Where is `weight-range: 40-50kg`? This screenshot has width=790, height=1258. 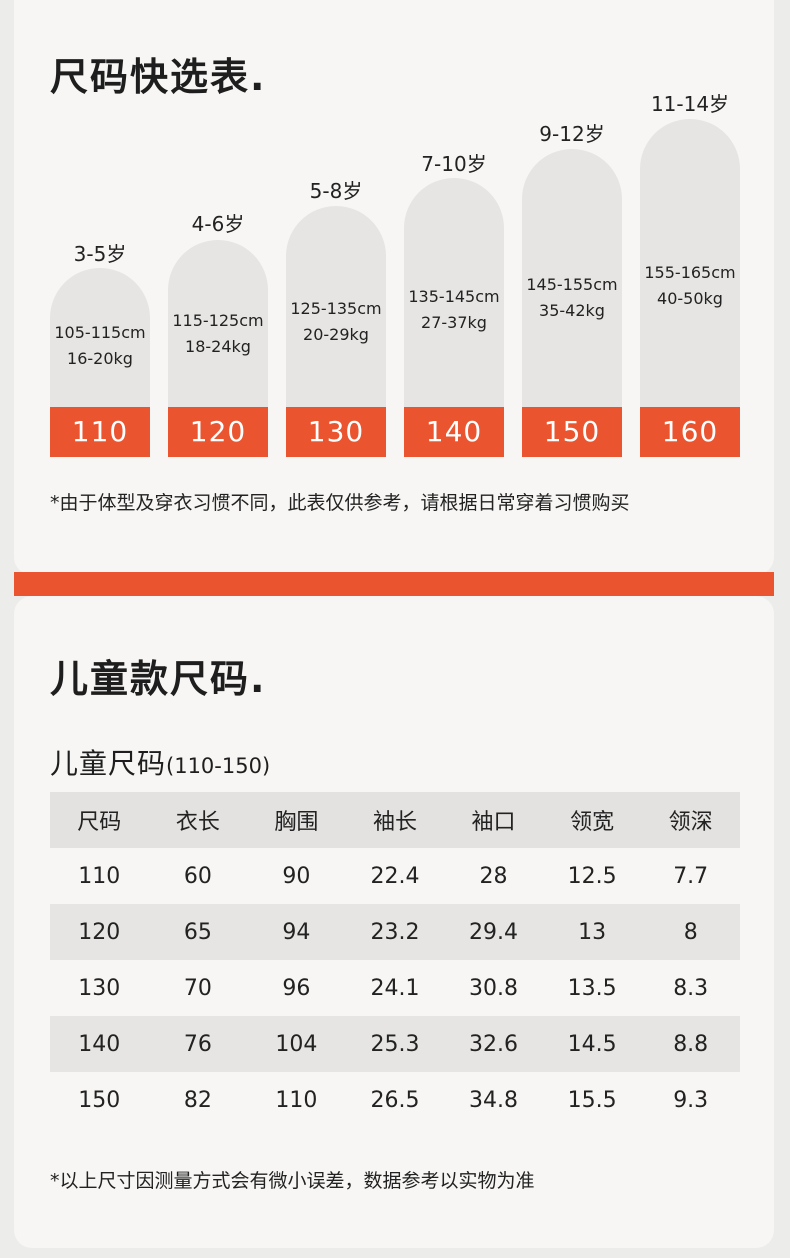
weight-range: 40-50kg is located at coordinates (690, 298).